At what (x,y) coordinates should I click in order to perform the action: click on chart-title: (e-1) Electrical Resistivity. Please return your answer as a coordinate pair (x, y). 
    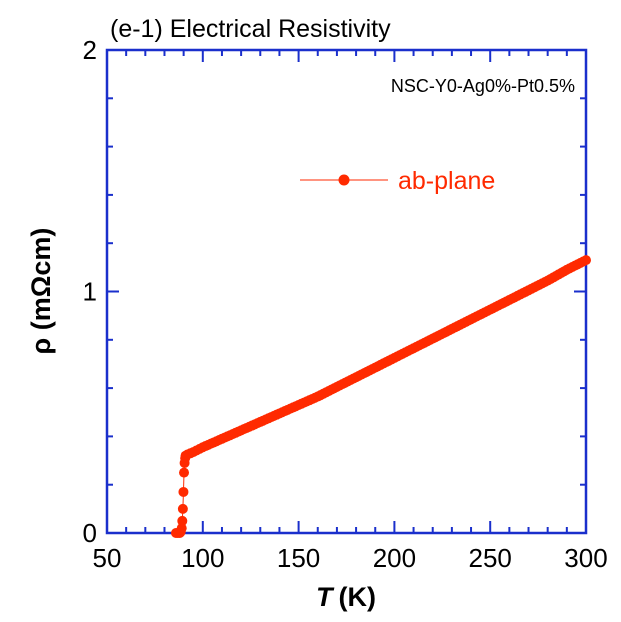
    Looking at the image, I should click on (250, 29).